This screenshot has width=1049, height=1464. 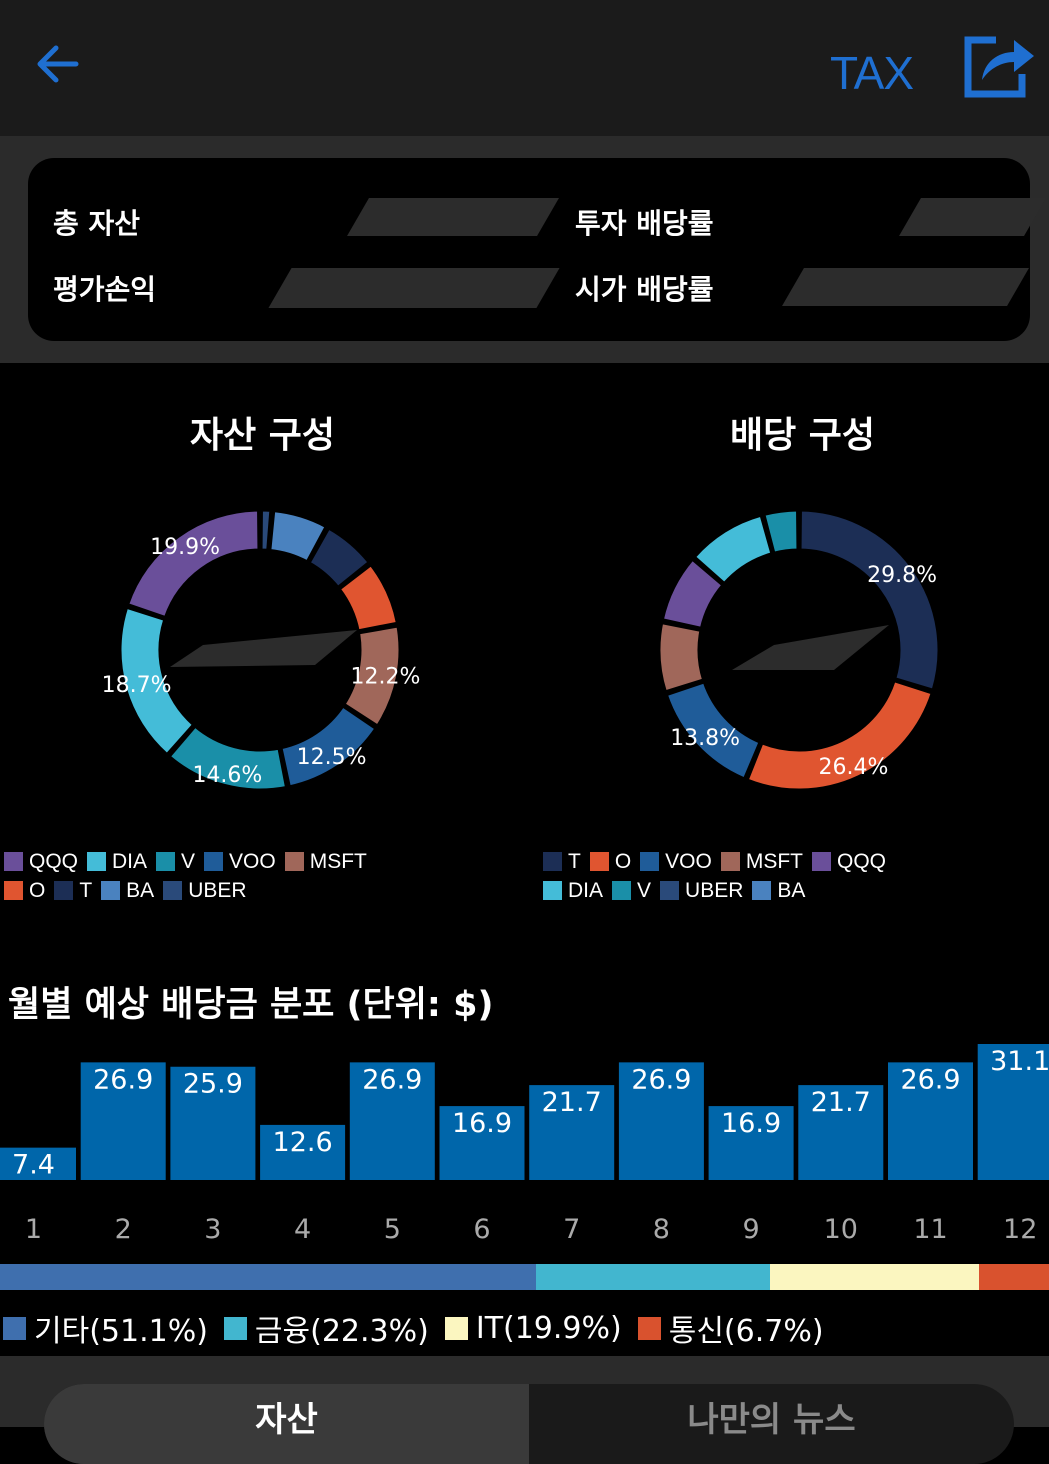 What do you see at coordinates (212, 1229) in the screenshot?
I see `x-tick-label: 3` at bounding box center [212, 1229].